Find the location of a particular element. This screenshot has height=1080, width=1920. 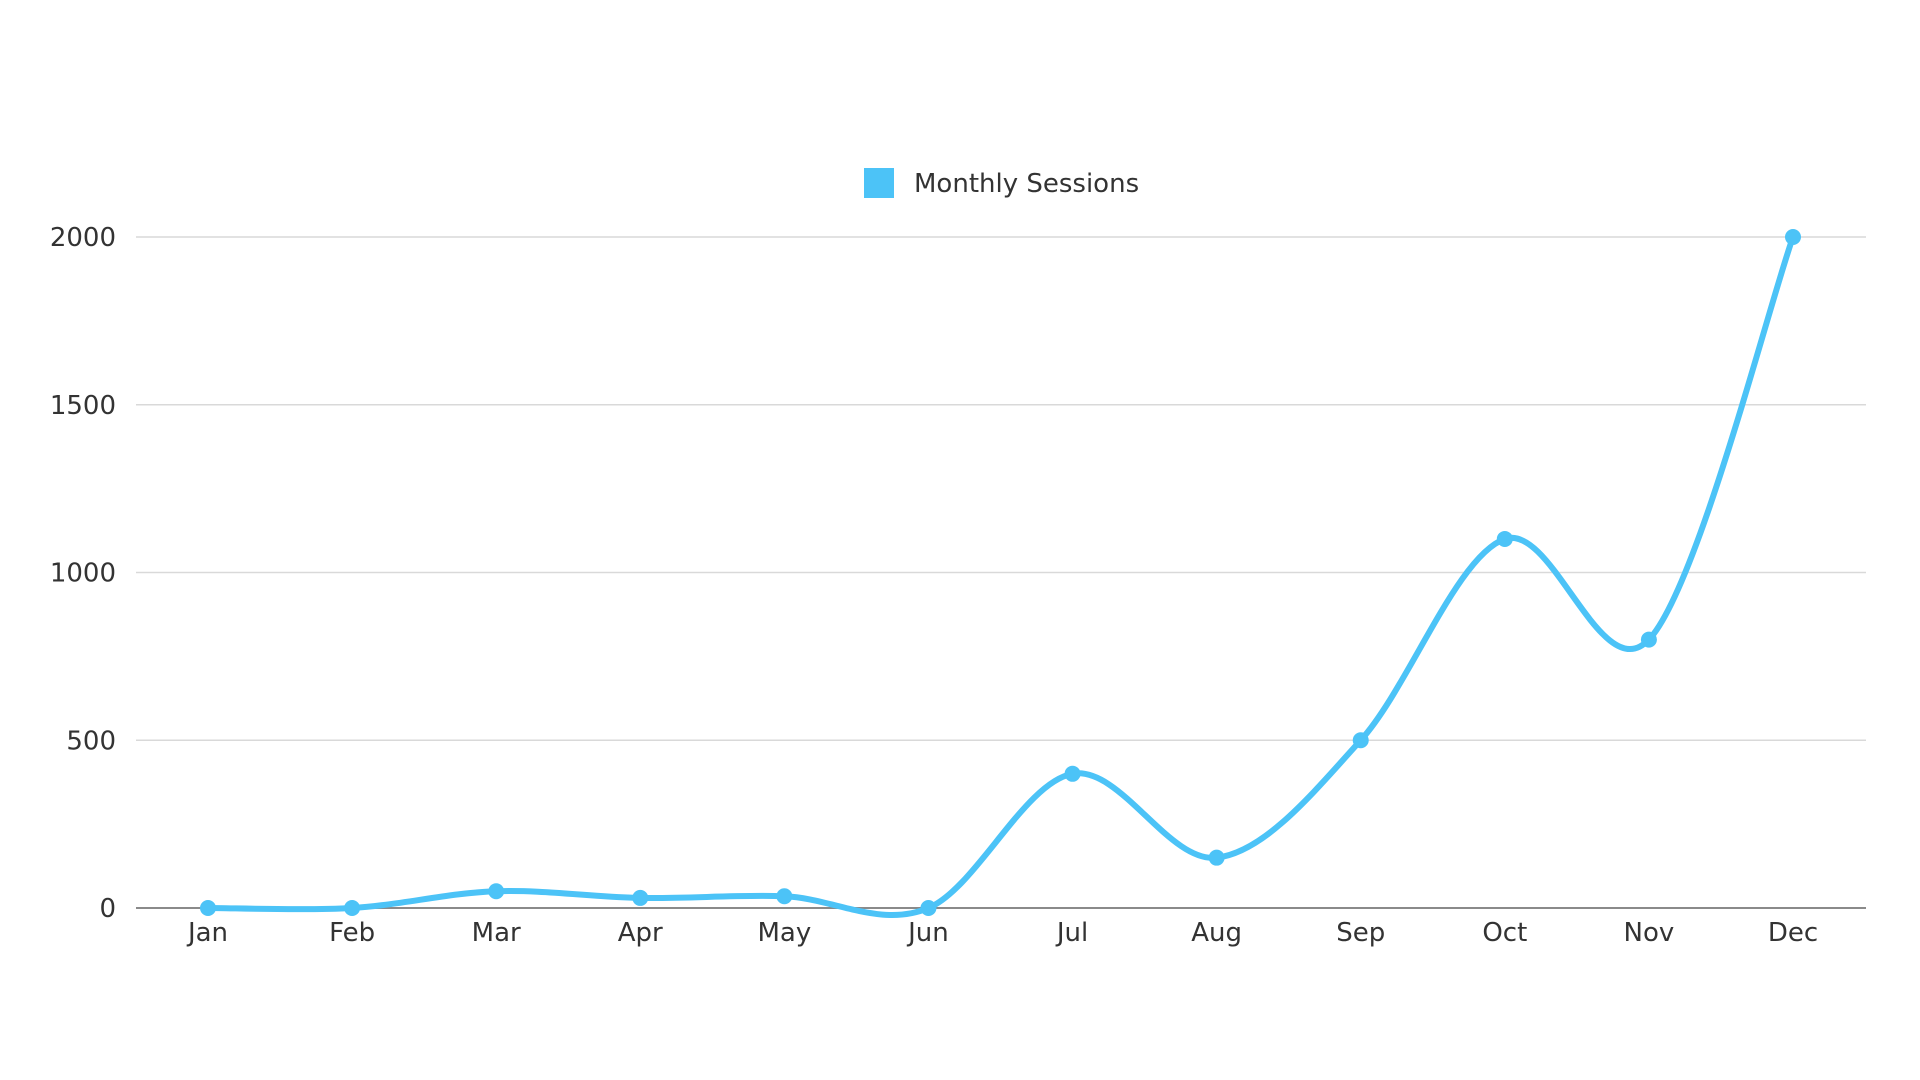

x-tick-label: Aug is located at coordinates (1216, 933).